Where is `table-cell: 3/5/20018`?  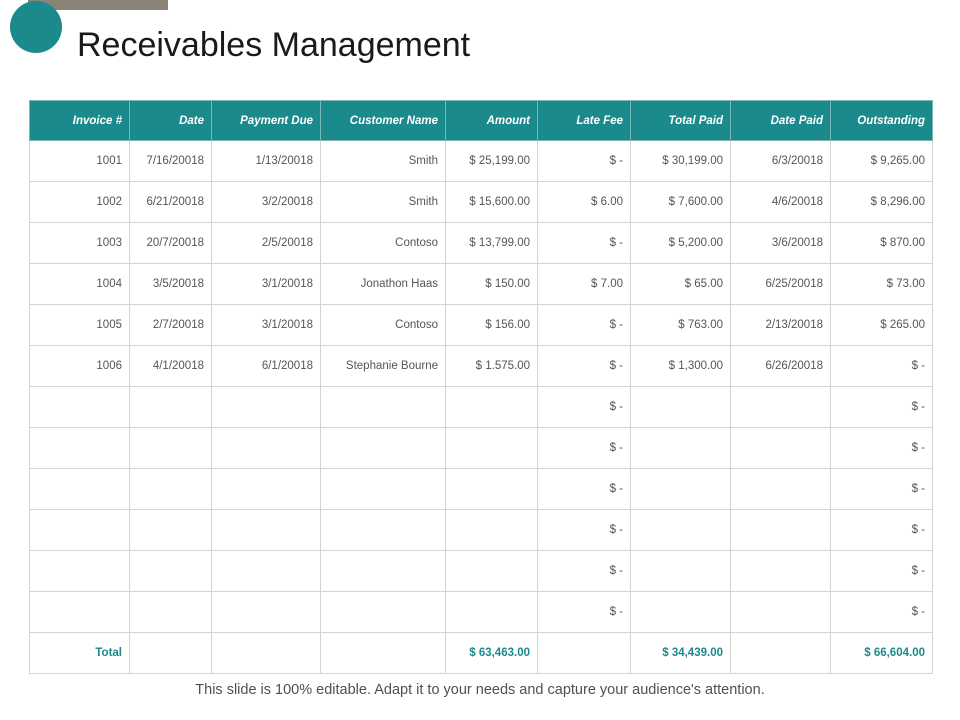 table-cell: 3/5/20018 is located at coordinates (170, 284).